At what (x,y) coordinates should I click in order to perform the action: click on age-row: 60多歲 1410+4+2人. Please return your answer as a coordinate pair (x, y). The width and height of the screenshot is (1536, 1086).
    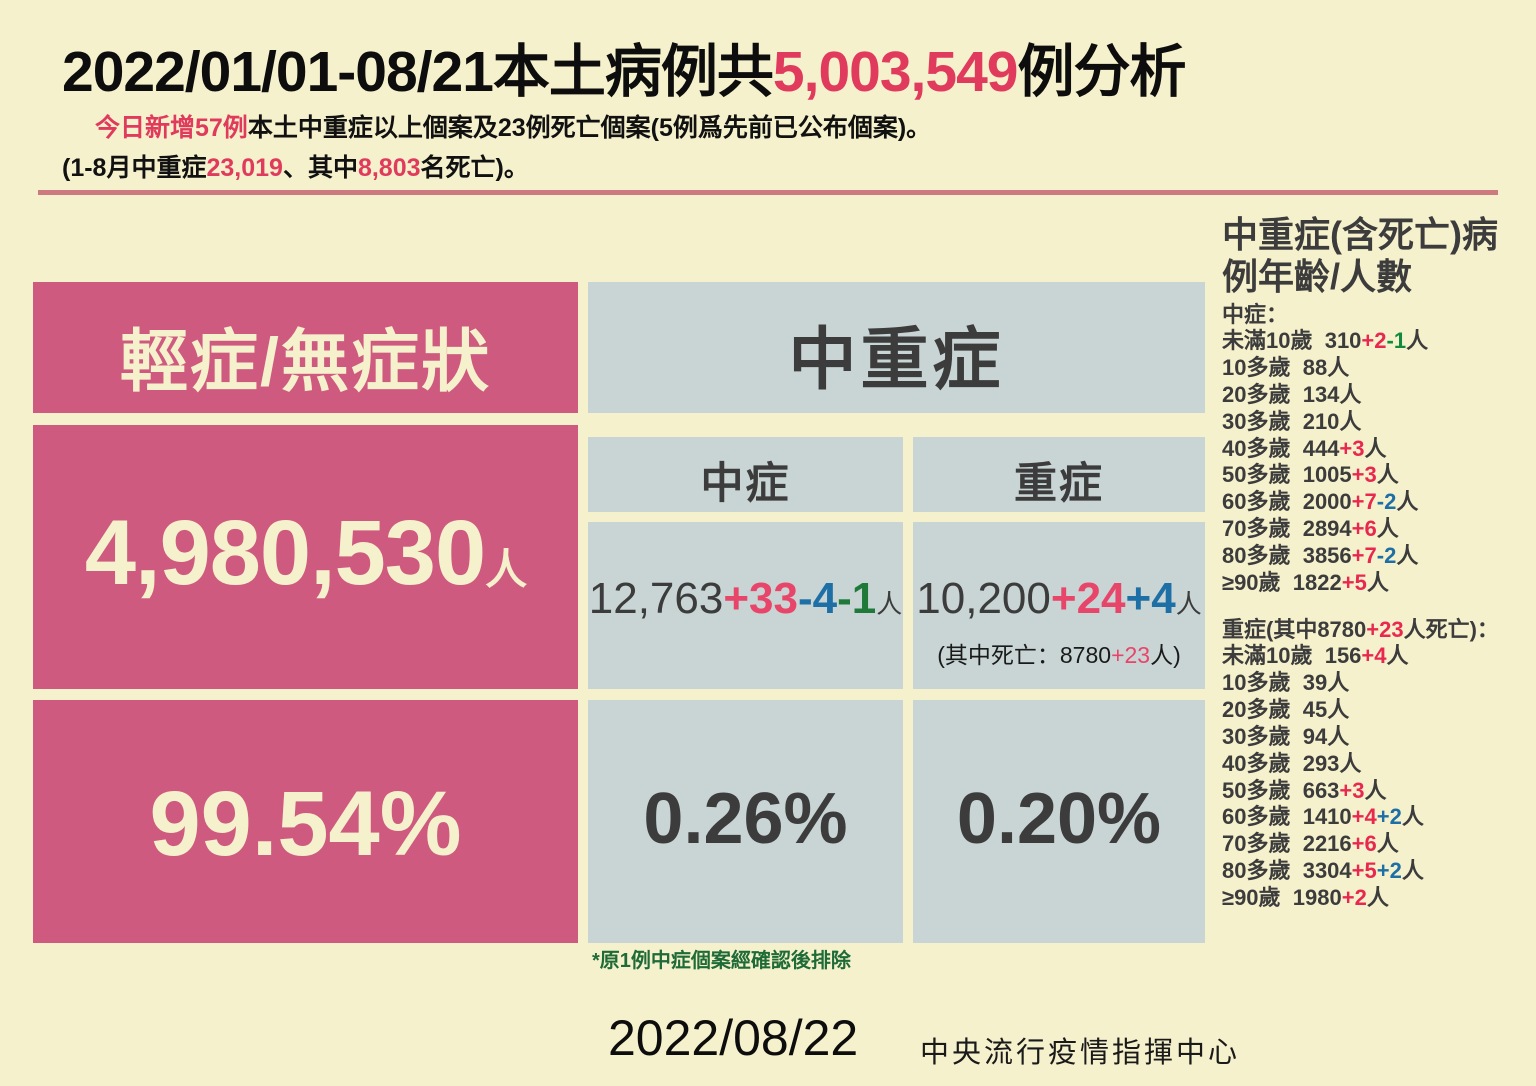
    Looking at the image, I should click on (1377, 817).